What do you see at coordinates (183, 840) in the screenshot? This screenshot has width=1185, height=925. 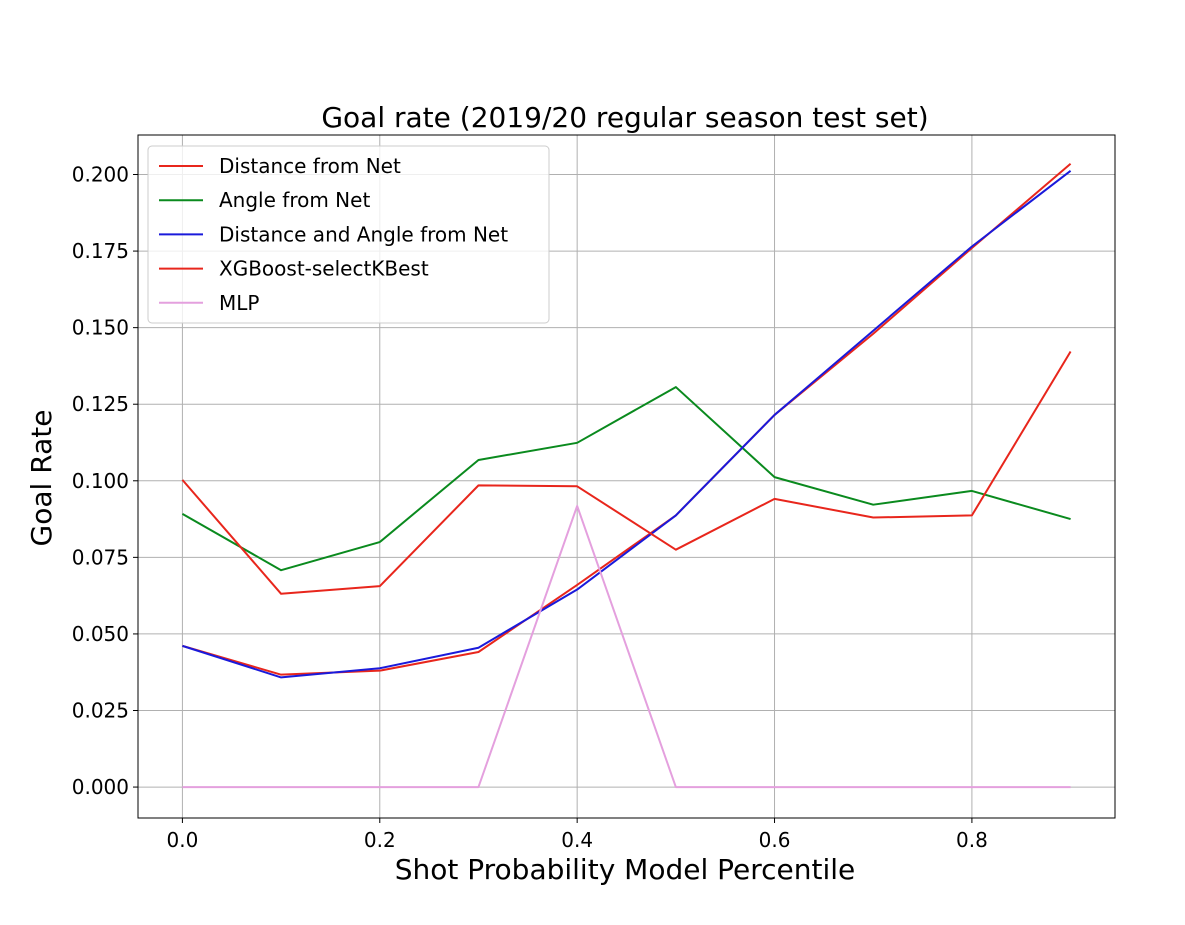 I see `x-tick-label: 0.0` at bounding box center [183, 840].